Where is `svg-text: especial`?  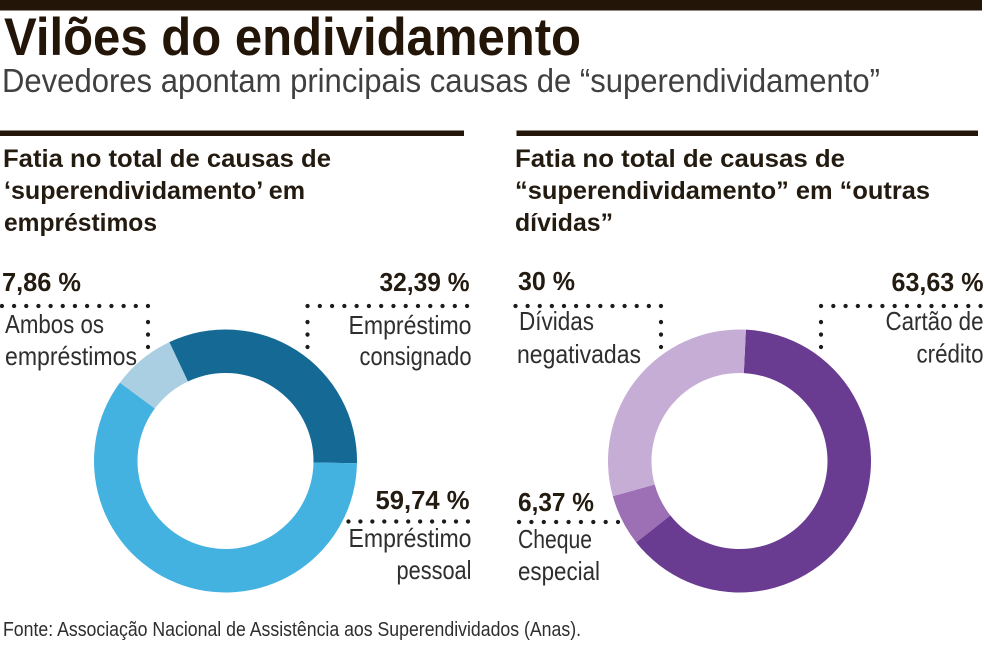
svg-text: especial is located at coordinates (559, 571).